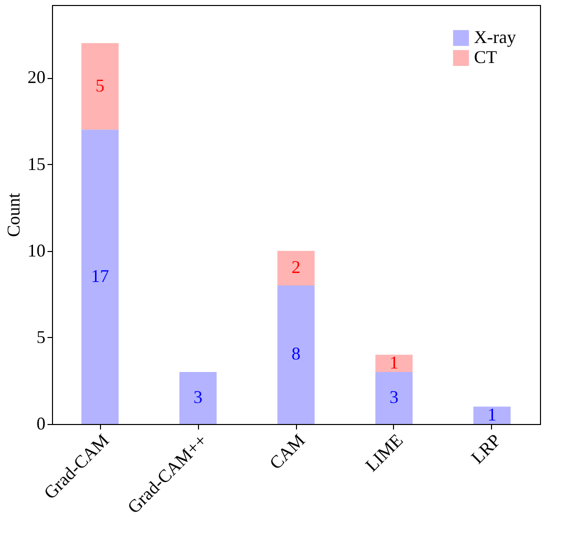 This screenshot has width=581, height=544. Describe the element at coordinates (486, 57) in the screenshot. I see `legend-label: CT` at that location.